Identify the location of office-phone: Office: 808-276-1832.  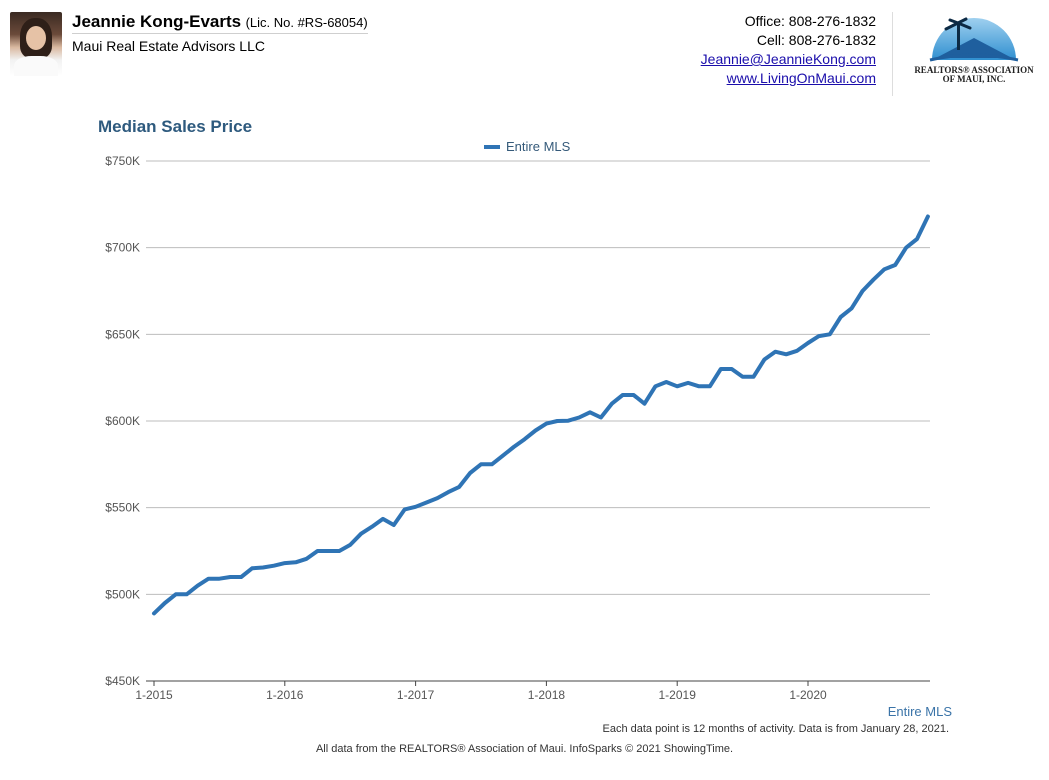
(810, 21).